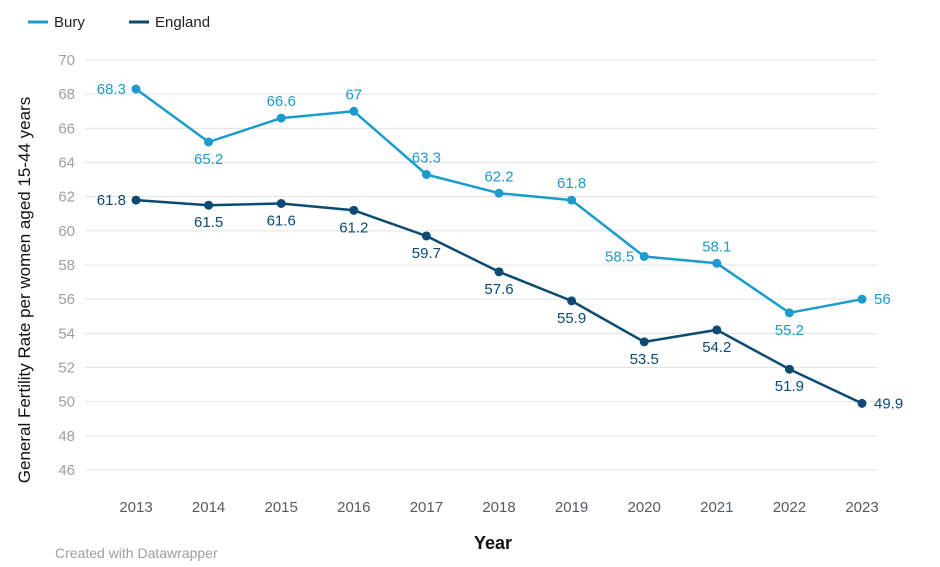 This screenshot has width=940, height=567. What do you see at coordinates (66, 231) in the screenshot?
I see `y-tick-label: 60` at bounding box center [66, 231].